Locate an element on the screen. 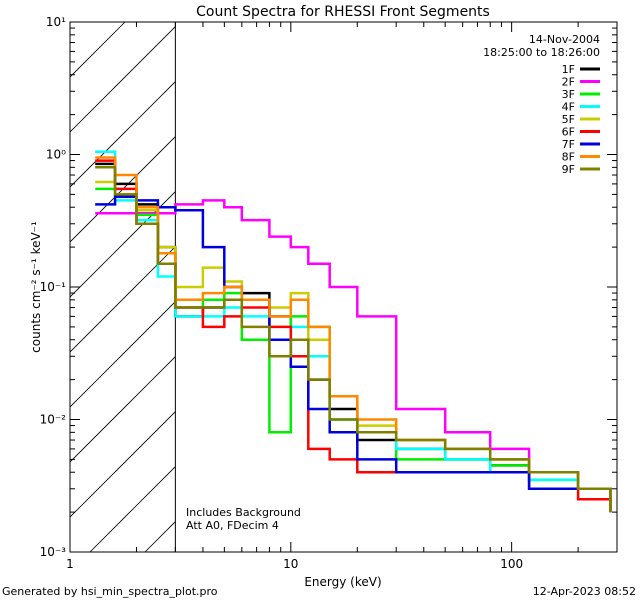  legend-label-2F: 2F is located at coordinates (568, 82).